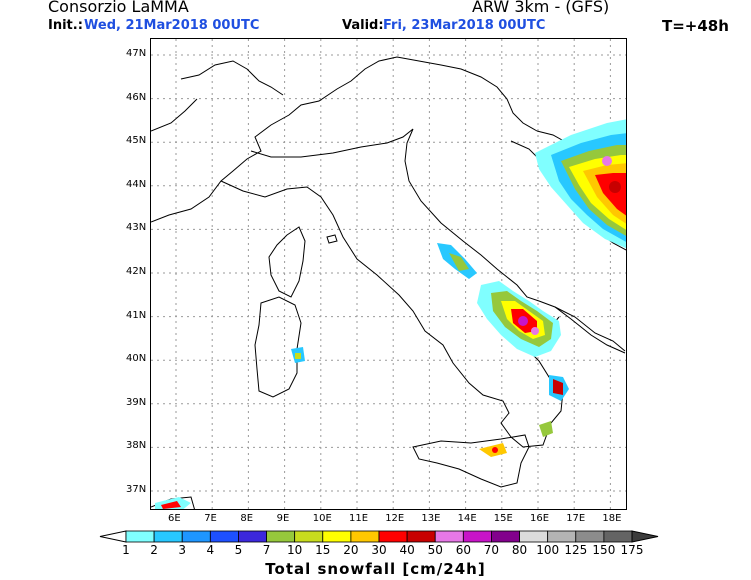  Describe the element at coordinates (295, 550) in the screenshot. I see `colorbar-level-label: 10` at that location.